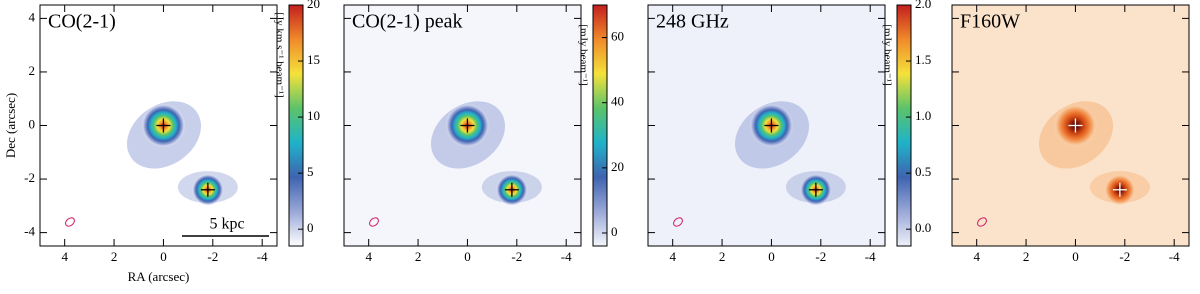 This screenshot has height=294, width=1200. What do you see at coordinates (226, 224) in the screenshot?
I see `scale-bar-label: 5 kpc` at bounding box center [226, 224].